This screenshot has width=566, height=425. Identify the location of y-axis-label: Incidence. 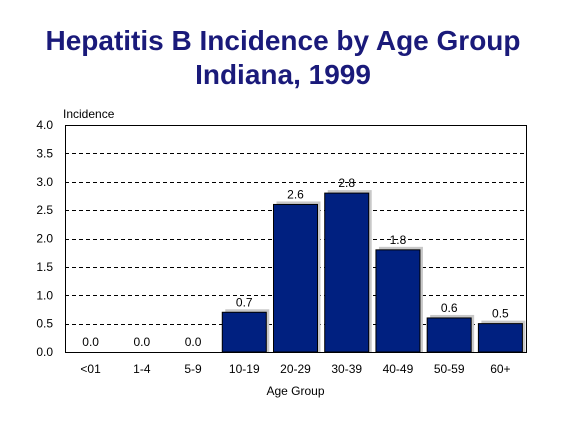
(89, 114).